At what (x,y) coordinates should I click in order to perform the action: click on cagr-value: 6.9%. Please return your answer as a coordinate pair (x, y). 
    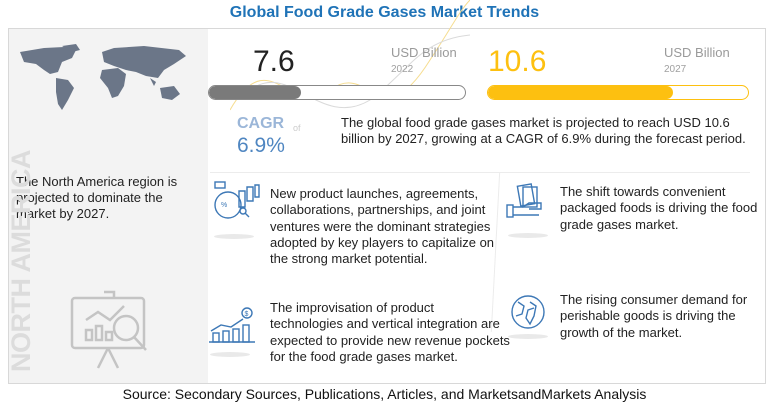
    Looking at the image, I should click on (261, 145).